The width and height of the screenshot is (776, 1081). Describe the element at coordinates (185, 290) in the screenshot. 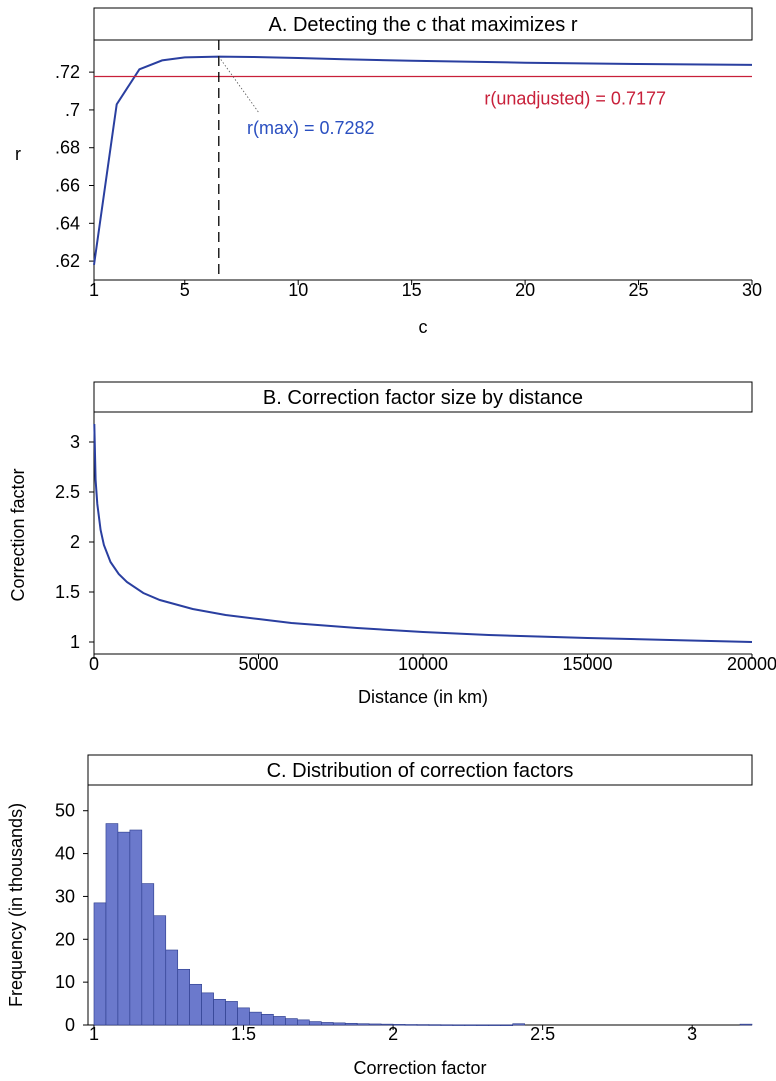

I see `x-tick-label: 5` at that location.